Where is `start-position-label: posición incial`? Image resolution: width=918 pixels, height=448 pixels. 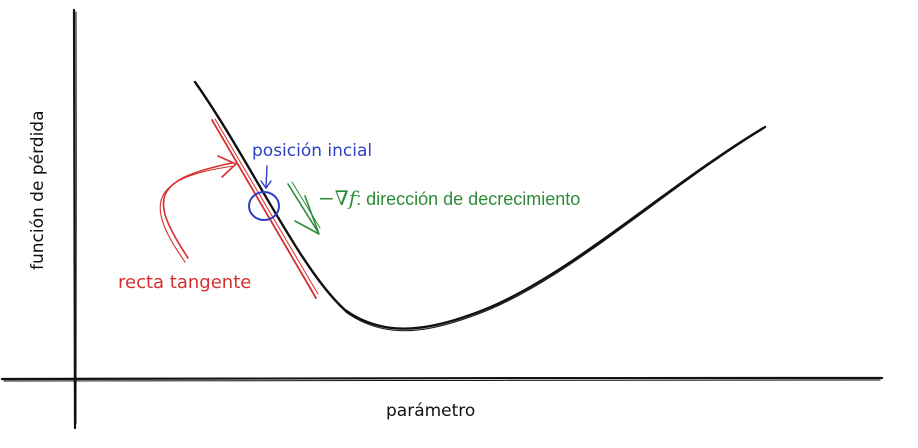
start-position-label: posición incial is located at coordinates (312, 151).